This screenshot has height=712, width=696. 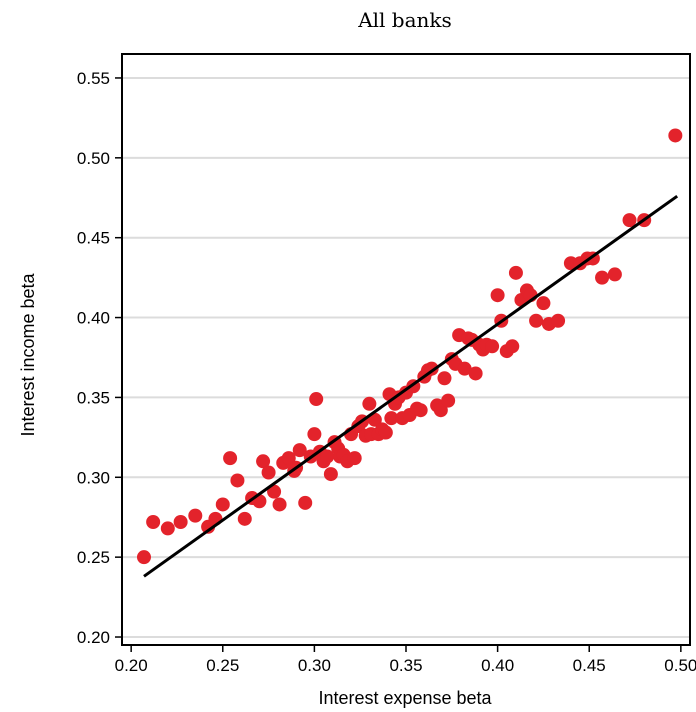 I want to click on chart-title: All banks, so click(x=404, y=20).